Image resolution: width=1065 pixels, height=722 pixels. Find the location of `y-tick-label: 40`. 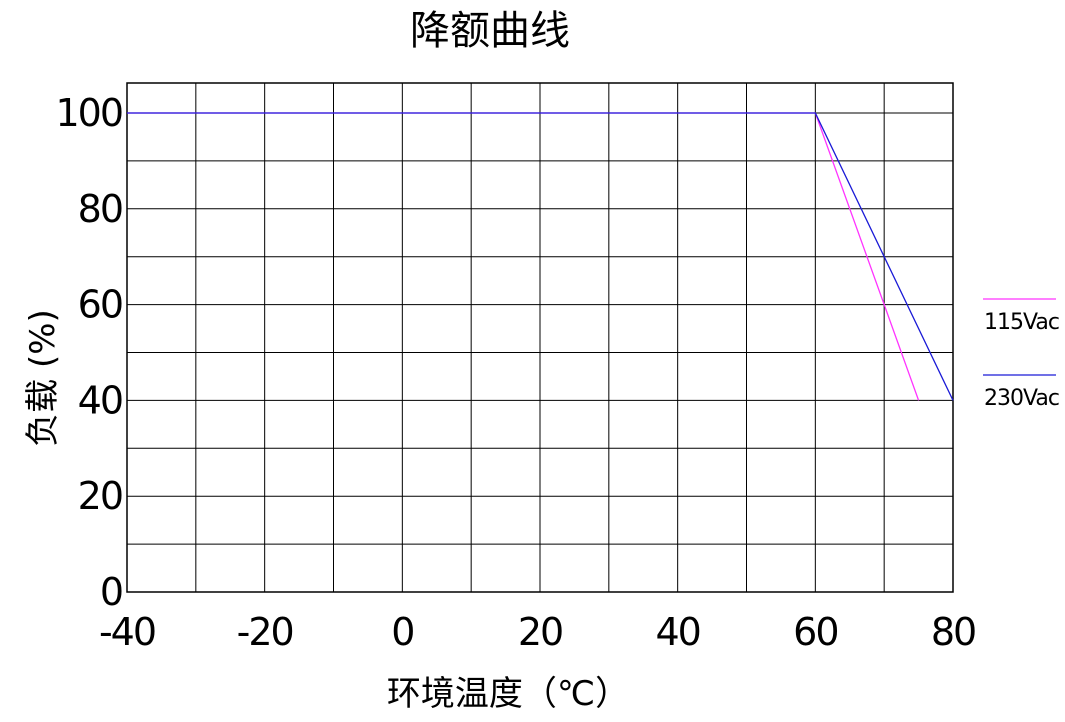

y-tick-label: 40 is located at coordinates (100, 400).